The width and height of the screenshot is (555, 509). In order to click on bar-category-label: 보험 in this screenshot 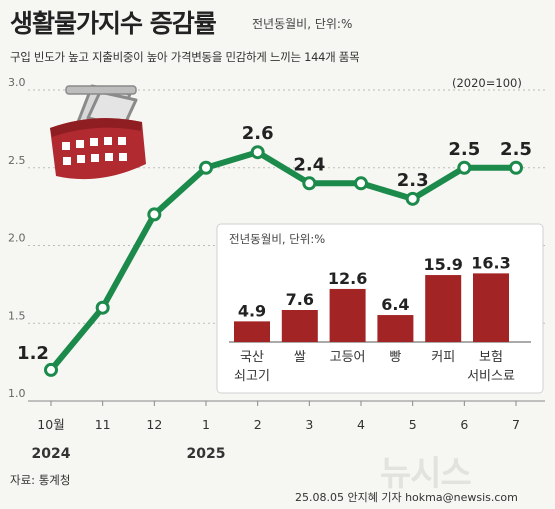, I will do `click(491, 357)`.